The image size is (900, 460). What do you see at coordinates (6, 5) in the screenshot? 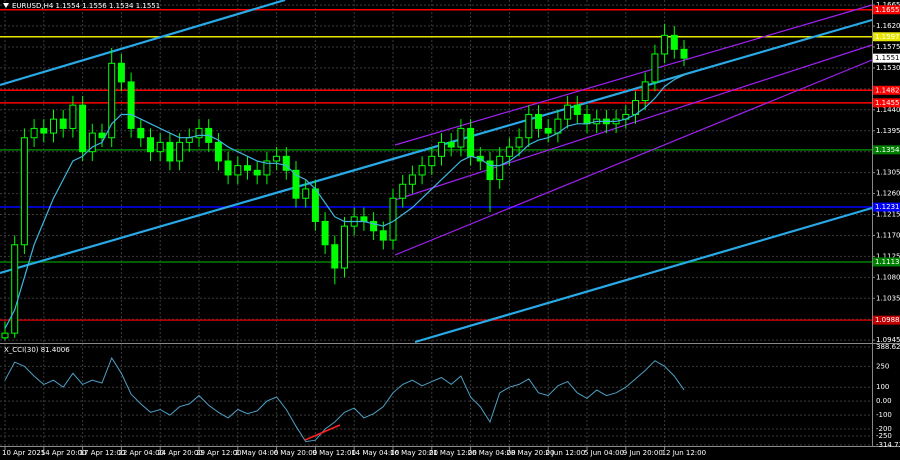
I see `symbol-icon` at bounding box center [6, 5].